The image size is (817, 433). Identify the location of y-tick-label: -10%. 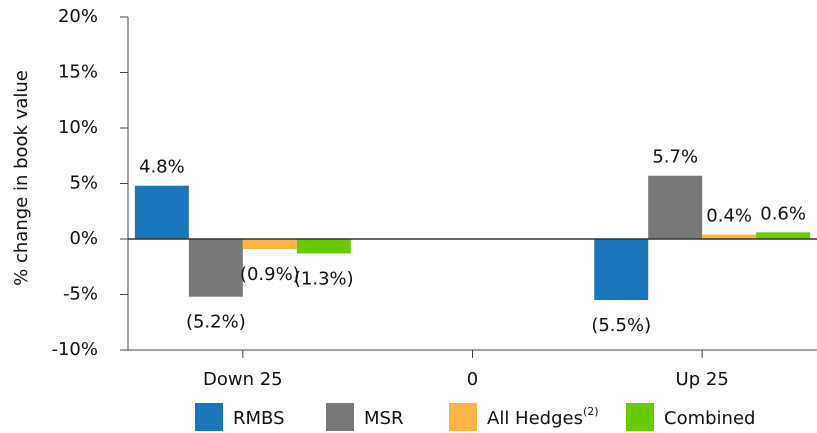
(74, 349).